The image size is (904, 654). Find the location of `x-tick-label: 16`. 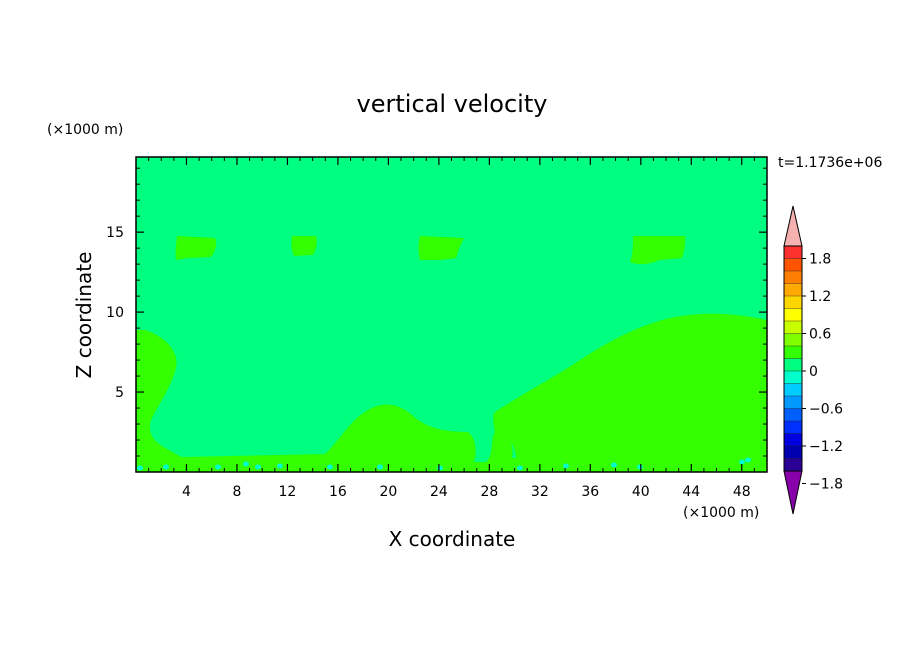

x-tick-label: 16 is located at coordinates (338, 492).